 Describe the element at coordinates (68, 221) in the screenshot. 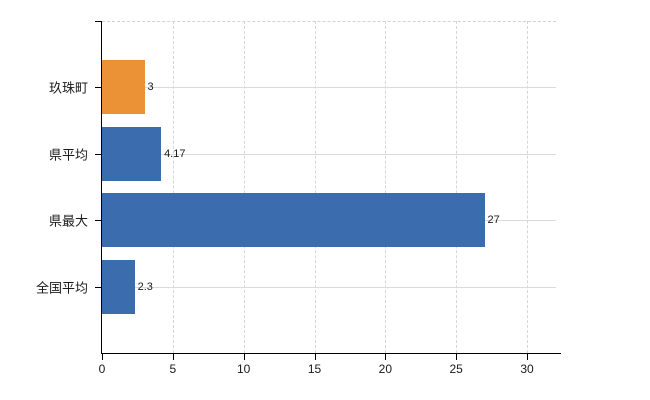

I see `category-label: 県最大` at that location.